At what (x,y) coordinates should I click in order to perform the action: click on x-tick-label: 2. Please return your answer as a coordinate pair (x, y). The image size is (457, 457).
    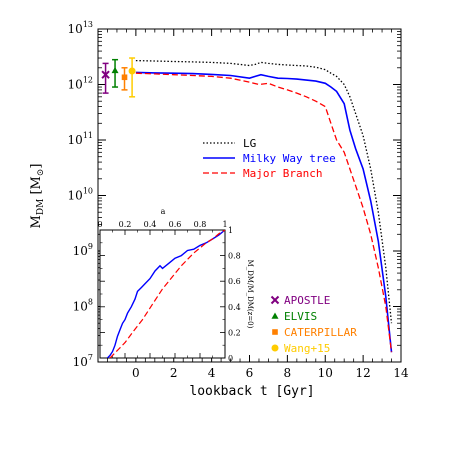
    Looking at the image, I should click on (174, 373).